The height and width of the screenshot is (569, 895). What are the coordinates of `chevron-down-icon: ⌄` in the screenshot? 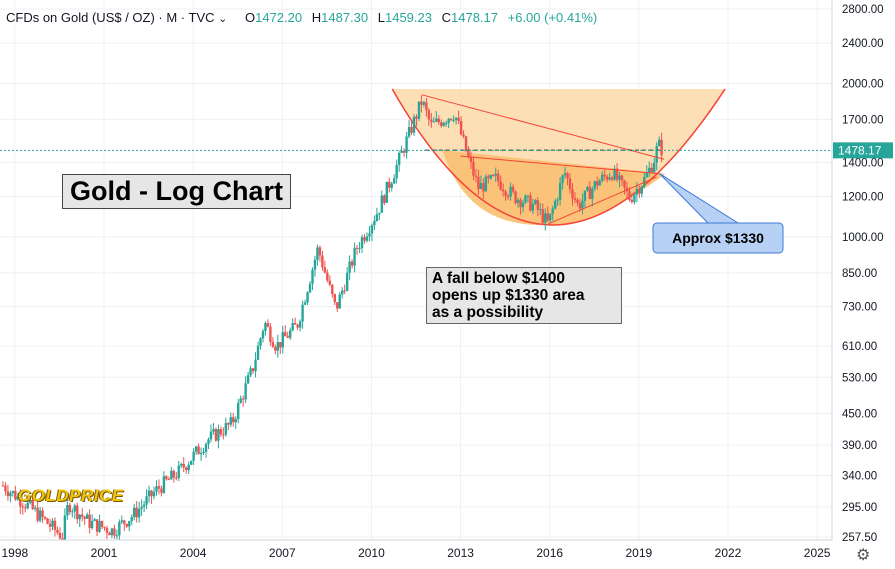 It's located at (223, 19).